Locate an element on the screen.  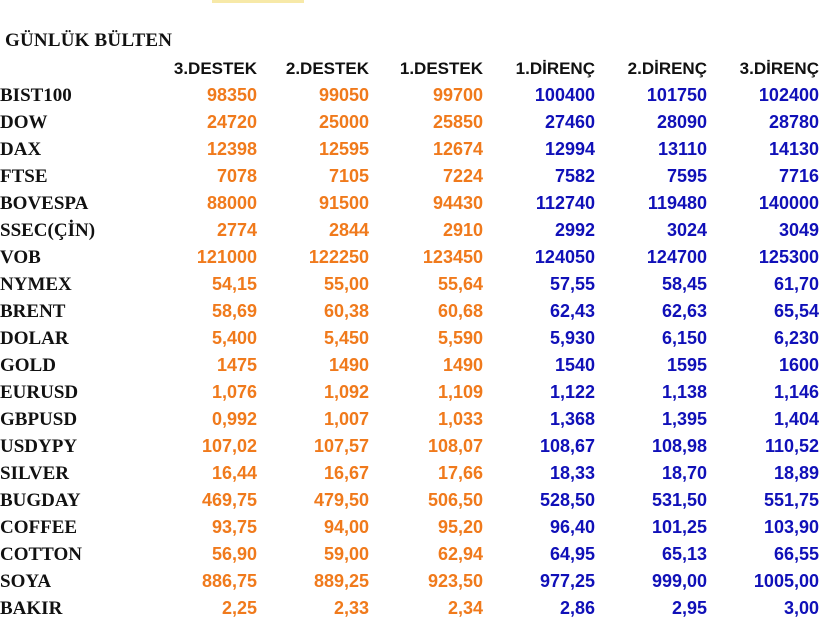
value-support-2: 59,00 is located at coordinates (346, 554).